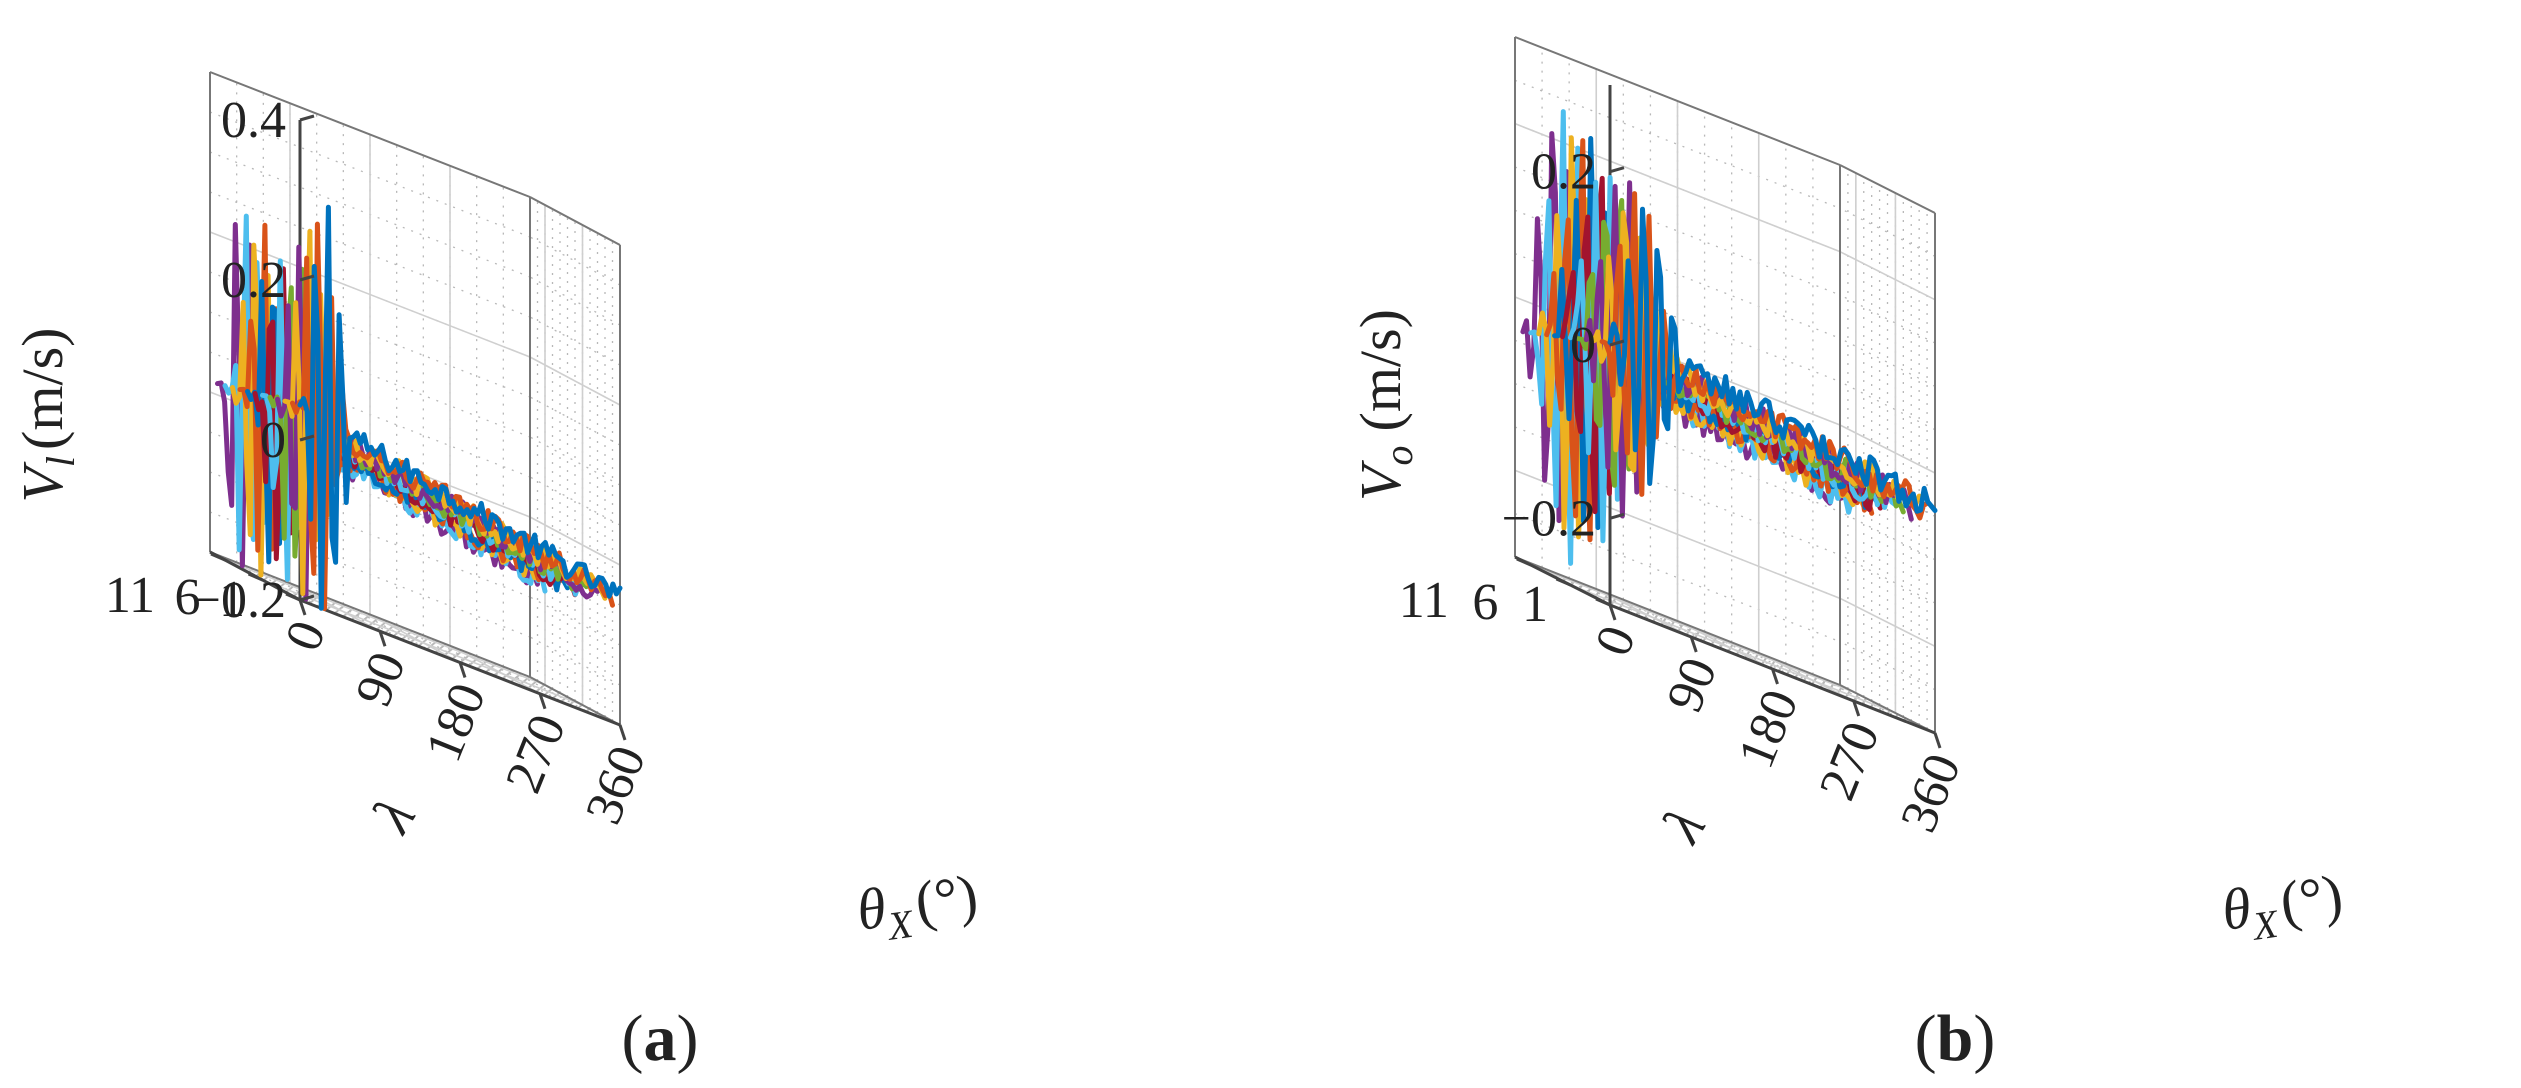 Image resolution: width=2521 pixels, height=1088 pixels. I want to click on series-group-panel-b, so click(1729, 337).